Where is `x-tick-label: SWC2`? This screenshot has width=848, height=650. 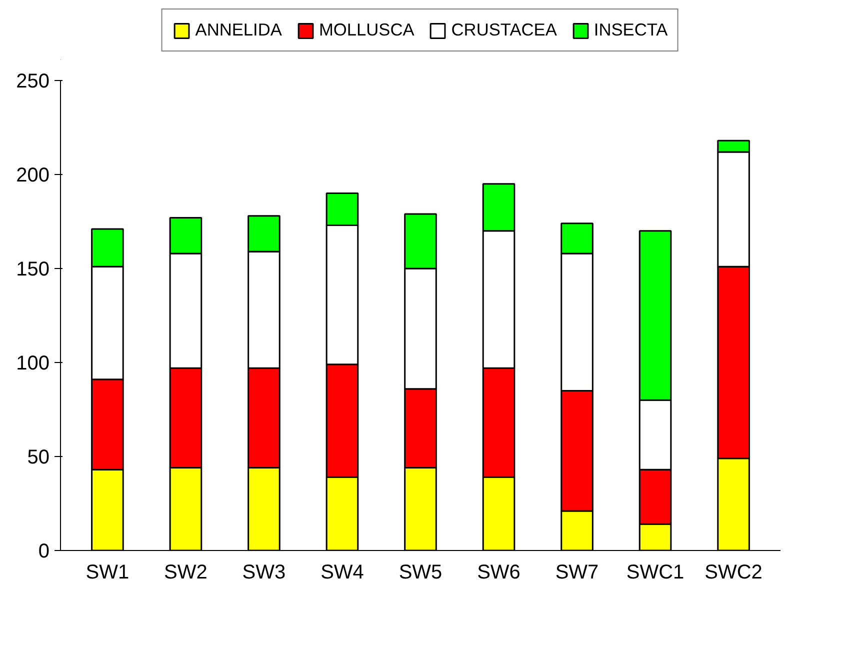 x-tick-label: SWC2 is located at coordinates (733, 573).